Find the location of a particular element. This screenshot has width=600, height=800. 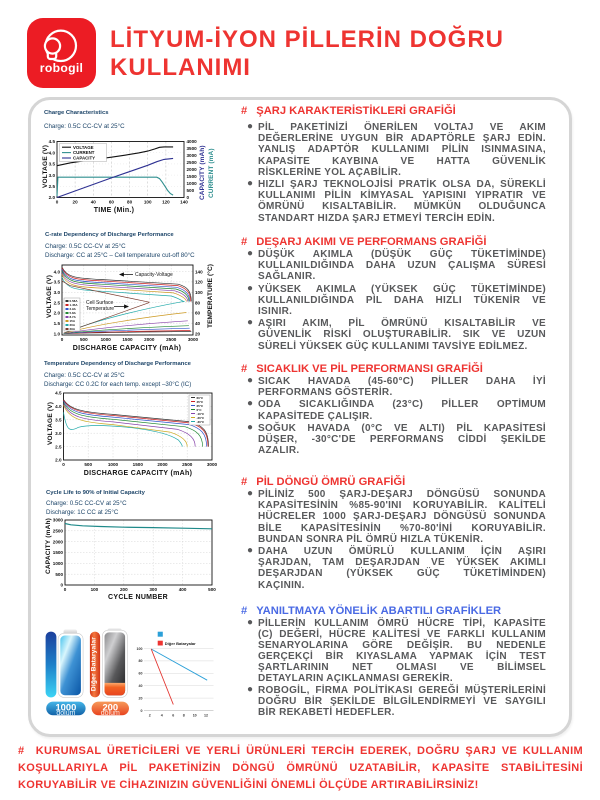

svg-text: 45°C is located at coordinates (201, 402).